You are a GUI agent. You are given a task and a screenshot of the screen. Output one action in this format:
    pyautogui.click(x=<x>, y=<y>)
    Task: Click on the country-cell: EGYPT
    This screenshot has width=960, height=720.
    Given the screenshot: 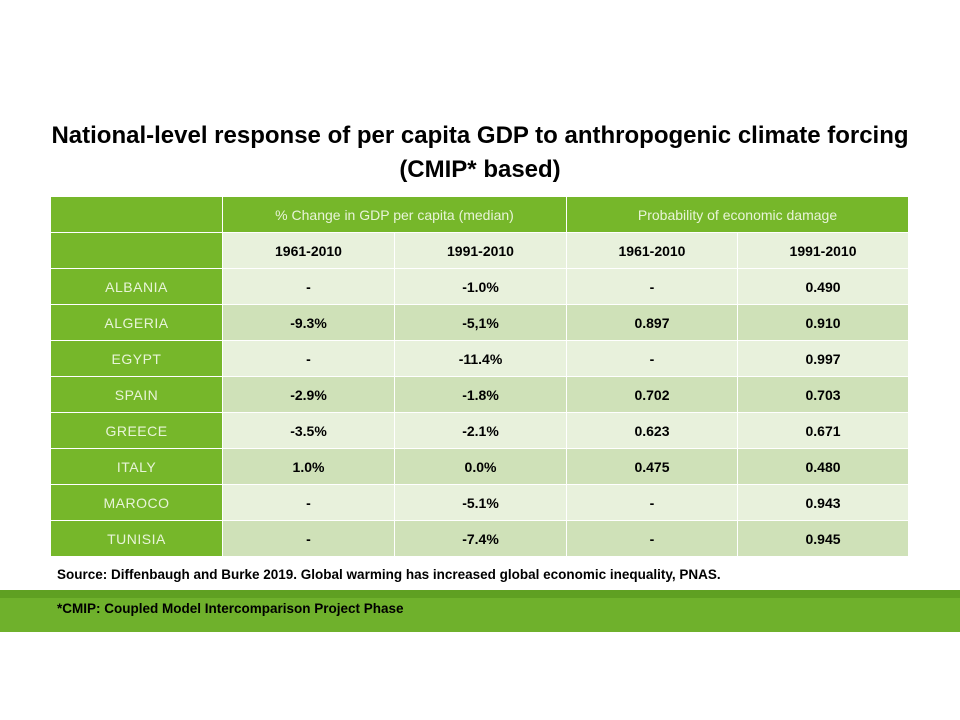 What is the action you would take?
    pyautogui.click(x=136, y=358)
    